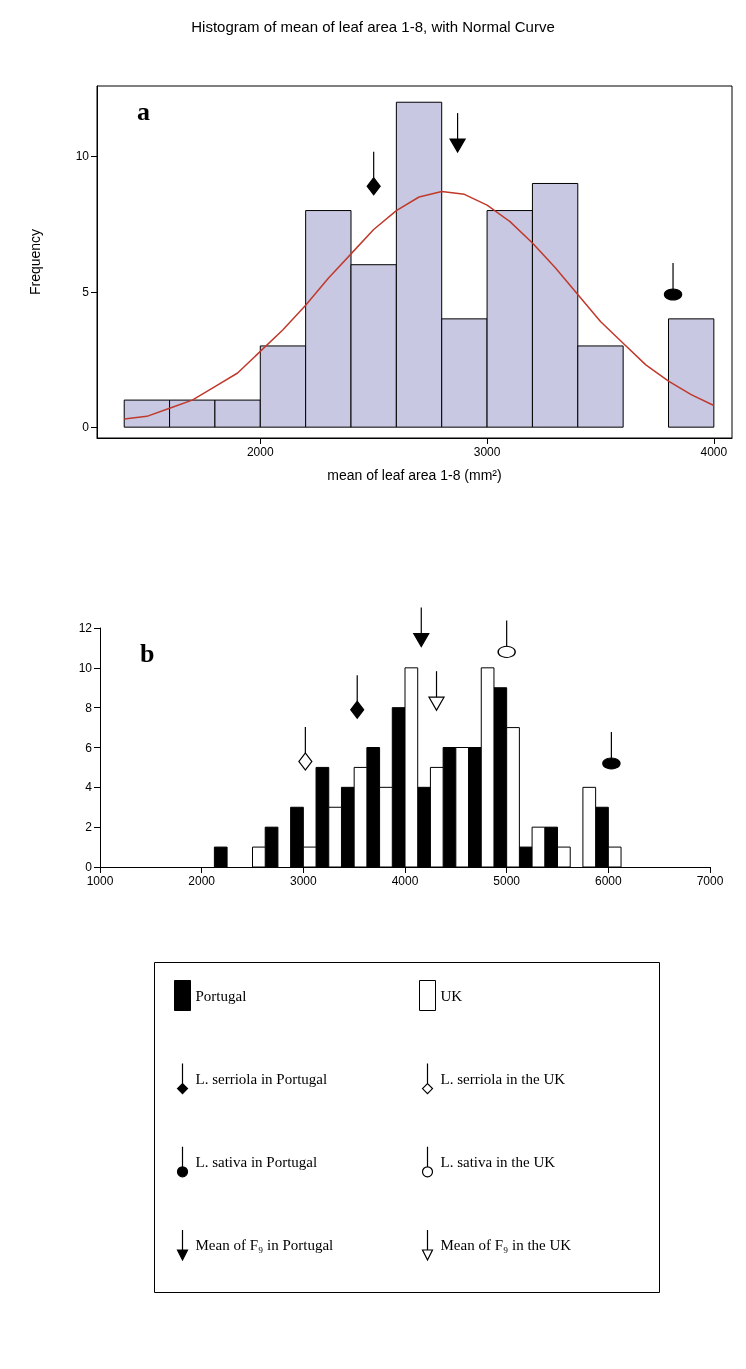 This screenshot has height=1369, width=746. What do you see at coordinates (503, 1078) in the screenshot?
I see `legend-label: L. serriola in the UK` at bounding box center [503, 1078].